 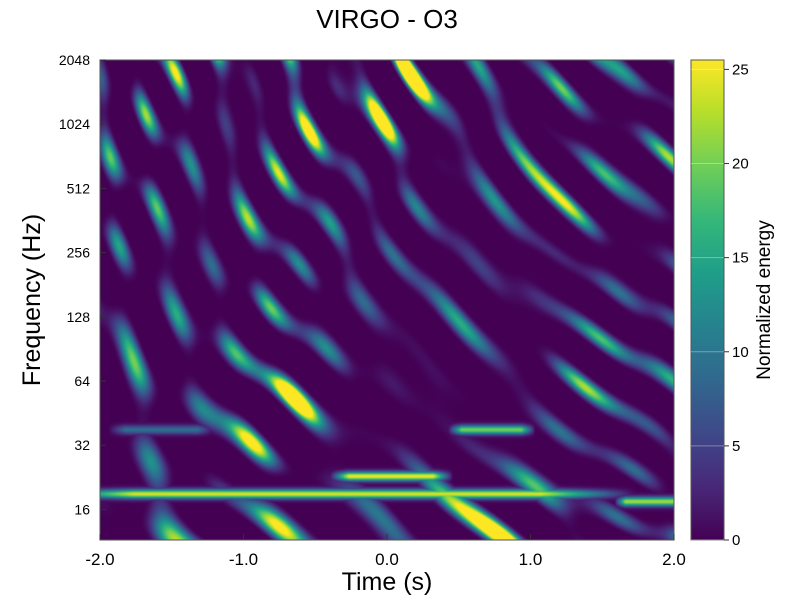 What do you see at coordinates (79, 188) in the screenshot?
I see `y-tick-label: 512` at bounding box center [79, 188].